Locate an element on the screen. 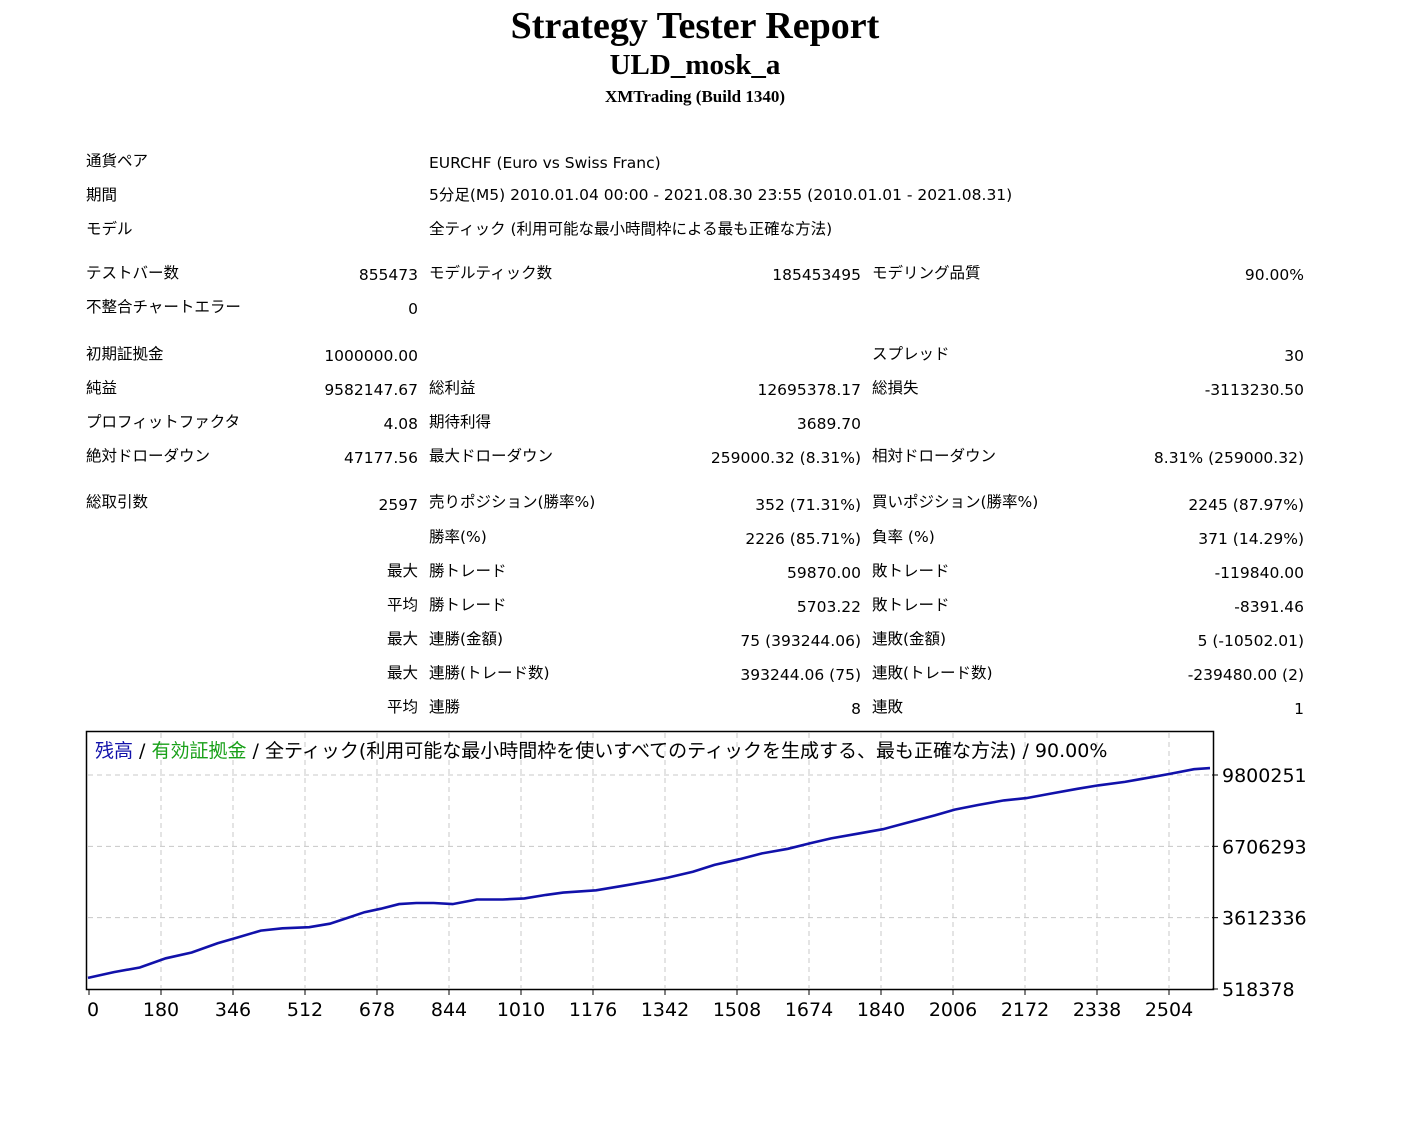 This screenshot has height=1125, width=1407. x-tick-label: 678 is located at coordinates (377, 1010).